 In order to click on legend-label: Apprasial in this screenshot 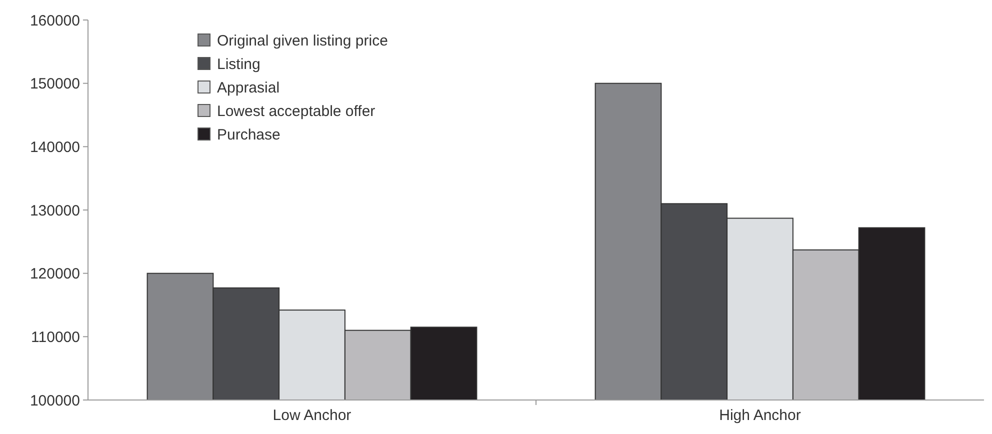, I will do `click(248, 87)`.